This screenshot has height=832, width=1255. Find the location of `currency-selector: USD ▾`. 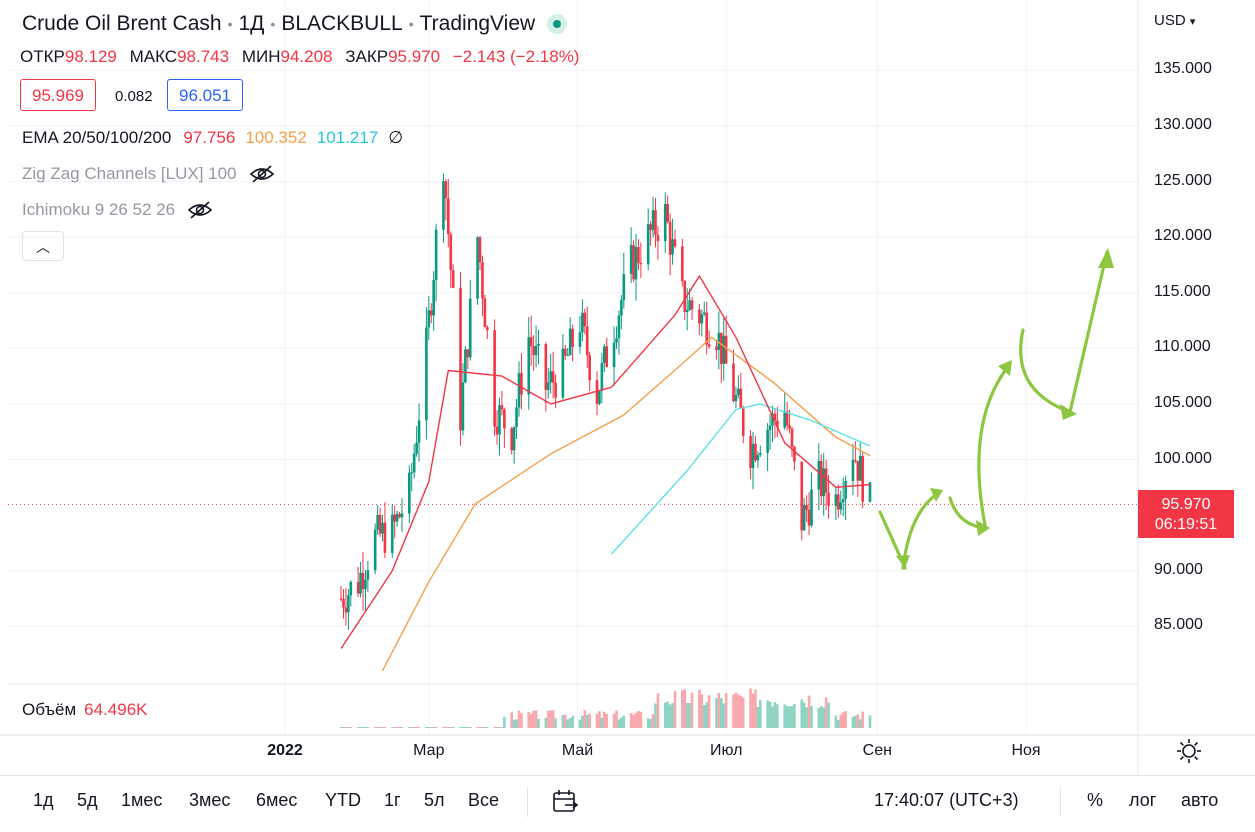

currency-selector: USD ▾ is located at coordinates (1174, 20).